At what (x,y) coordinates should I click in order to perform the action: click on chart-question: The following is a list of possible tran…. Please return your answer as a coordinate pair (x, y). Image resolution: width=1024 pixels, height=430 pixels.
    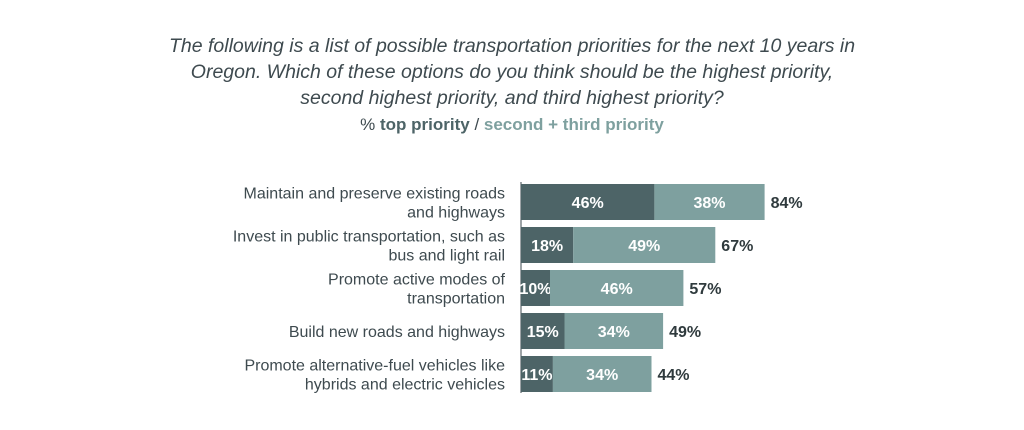
    Looking at the image, I should click on (512, 72).